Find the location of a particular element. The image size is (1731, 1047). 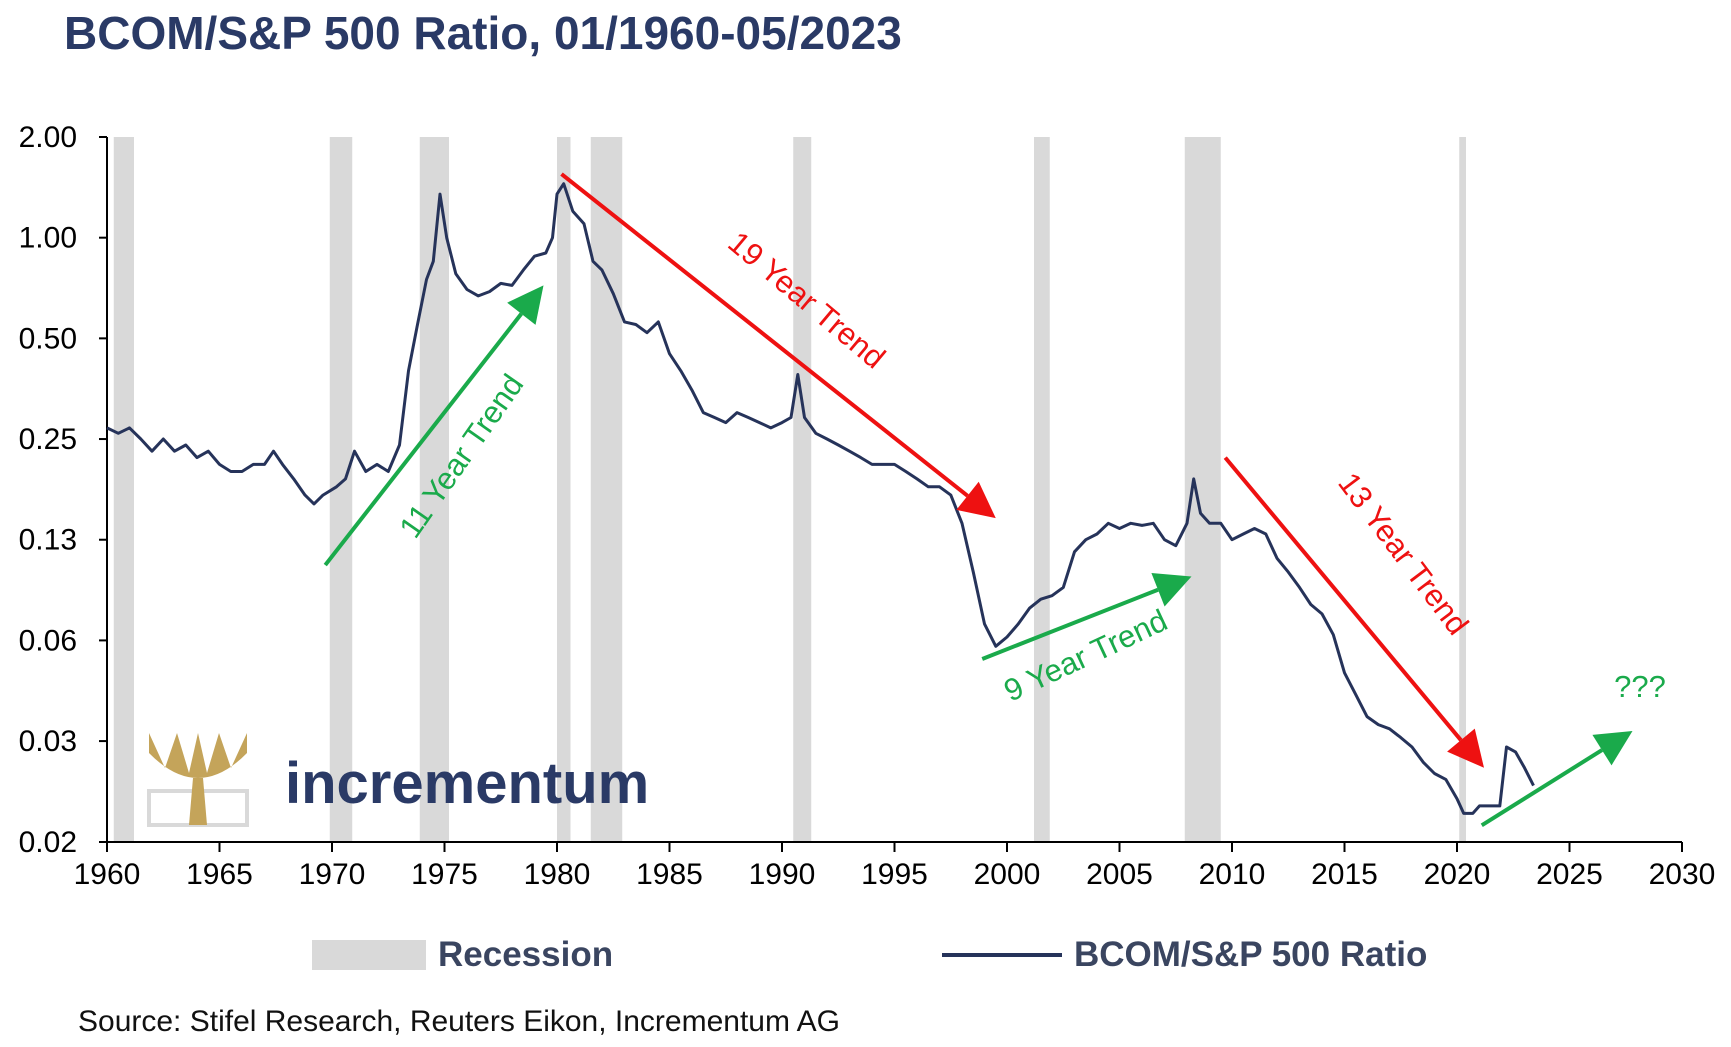

incrementum-logo: incrementum is located at coordinates (398, 780).